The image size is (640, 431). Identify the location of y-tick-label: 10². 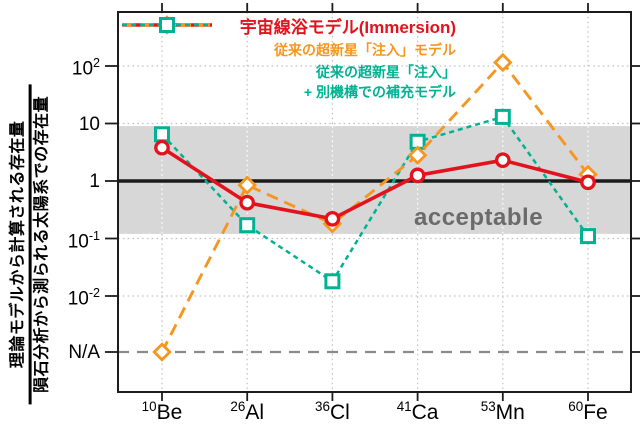
(85, 68).